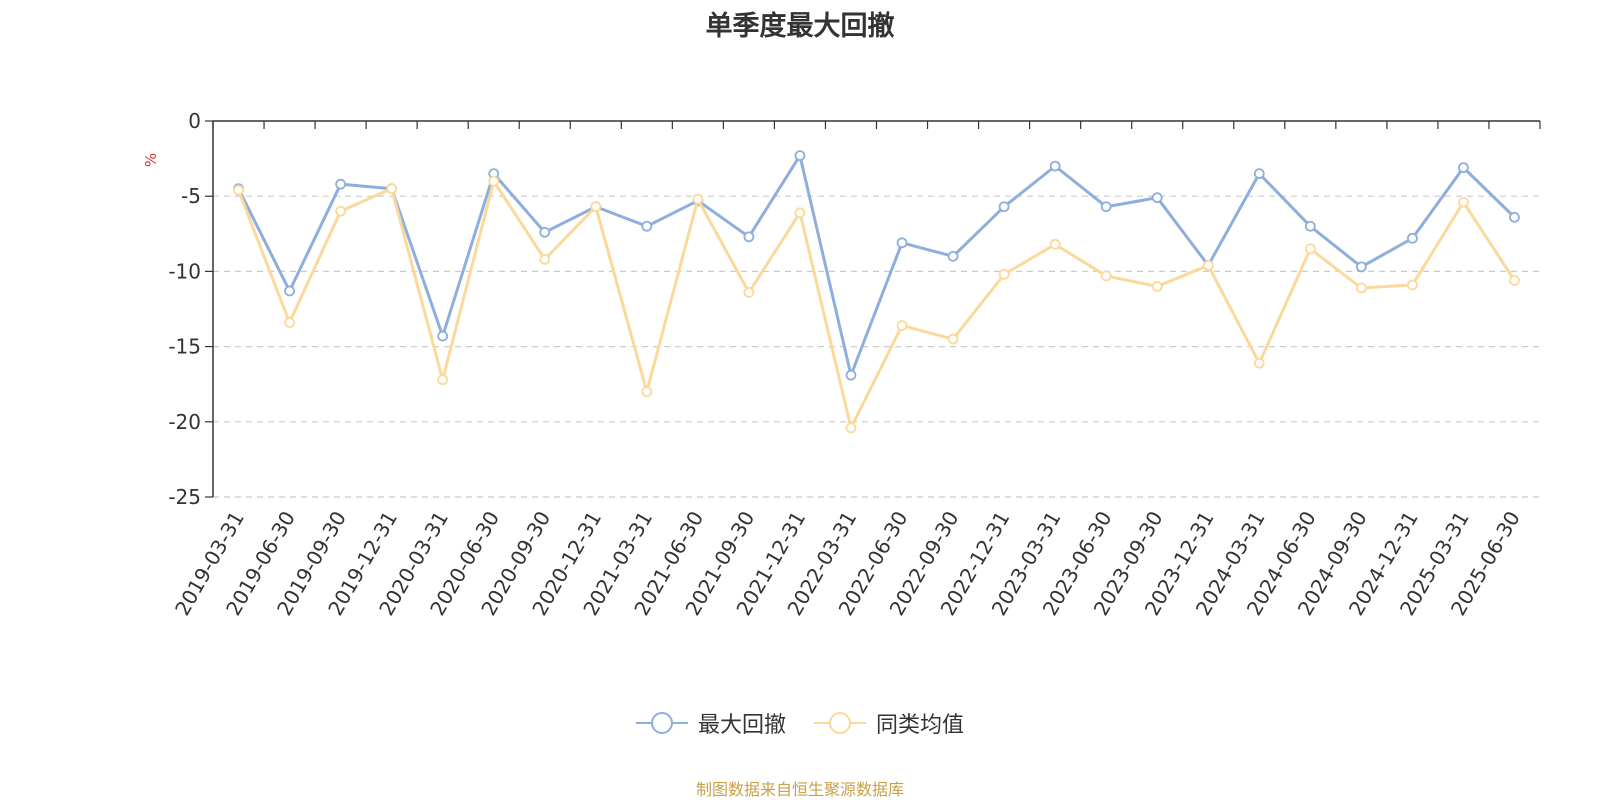 This screenshot has height=800, width=1600. What do you see at coordinates (191, 196) in the screenshot?
I see `y-tick-label: -5` at bounding box center [191, 196].